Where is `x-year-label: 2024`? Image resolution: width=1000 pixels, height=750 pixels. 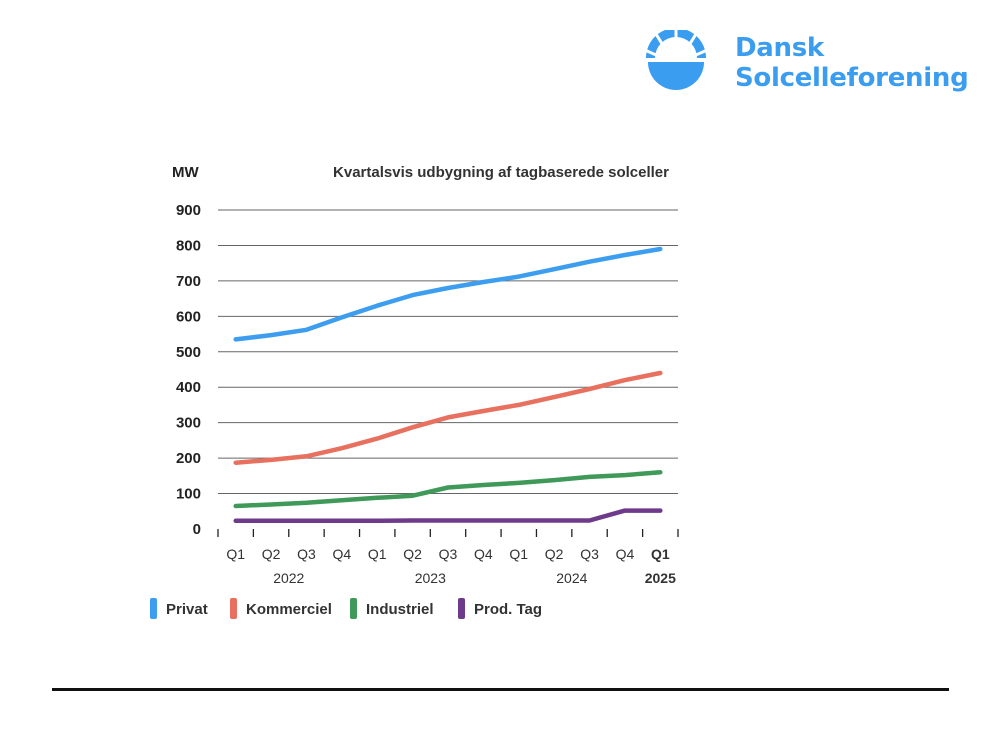
x-year-label: 2024 is located at coordinates (571, 578).